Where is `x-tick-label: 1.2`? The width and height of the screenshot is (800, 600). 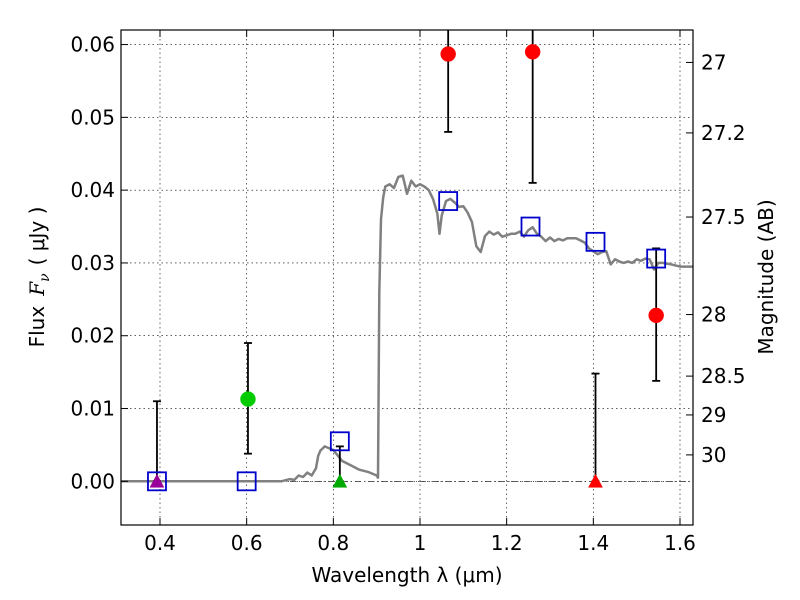
x-tick-label: 1.2 is located at coordinates (507, 543).